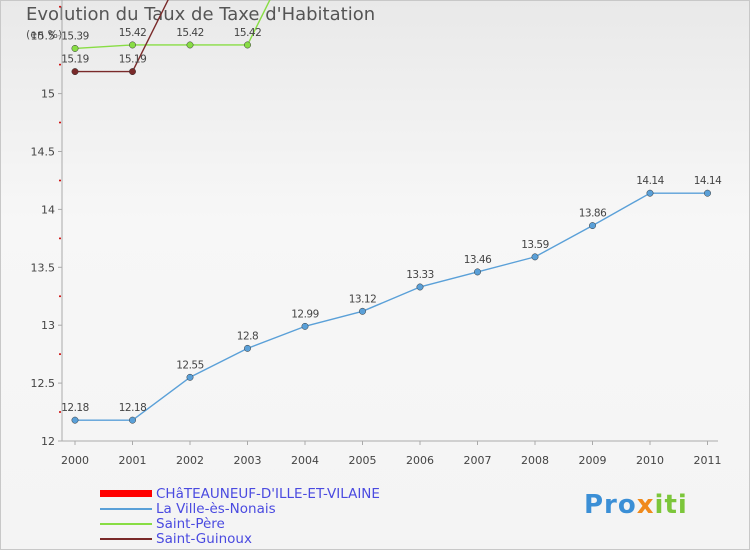  What do you see at coordinates (75, 460) in the screenshot?
I see `x-tick-label-0: 2000` at bounding box center [75, 460].